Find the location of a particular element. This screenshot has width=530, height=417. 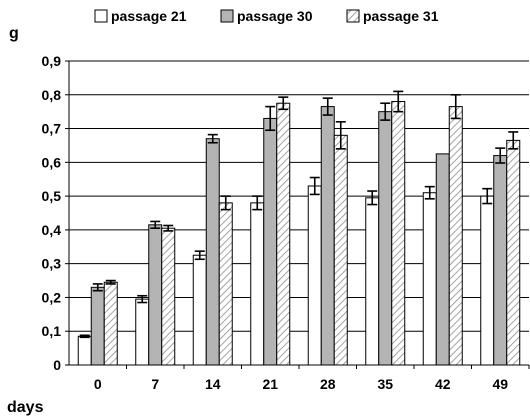

x-axis-title: days is located at coordinates (25, 407).